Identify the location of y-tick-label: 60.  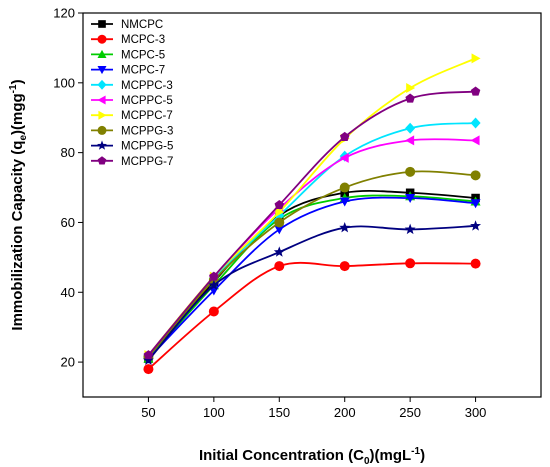
(68, 222).